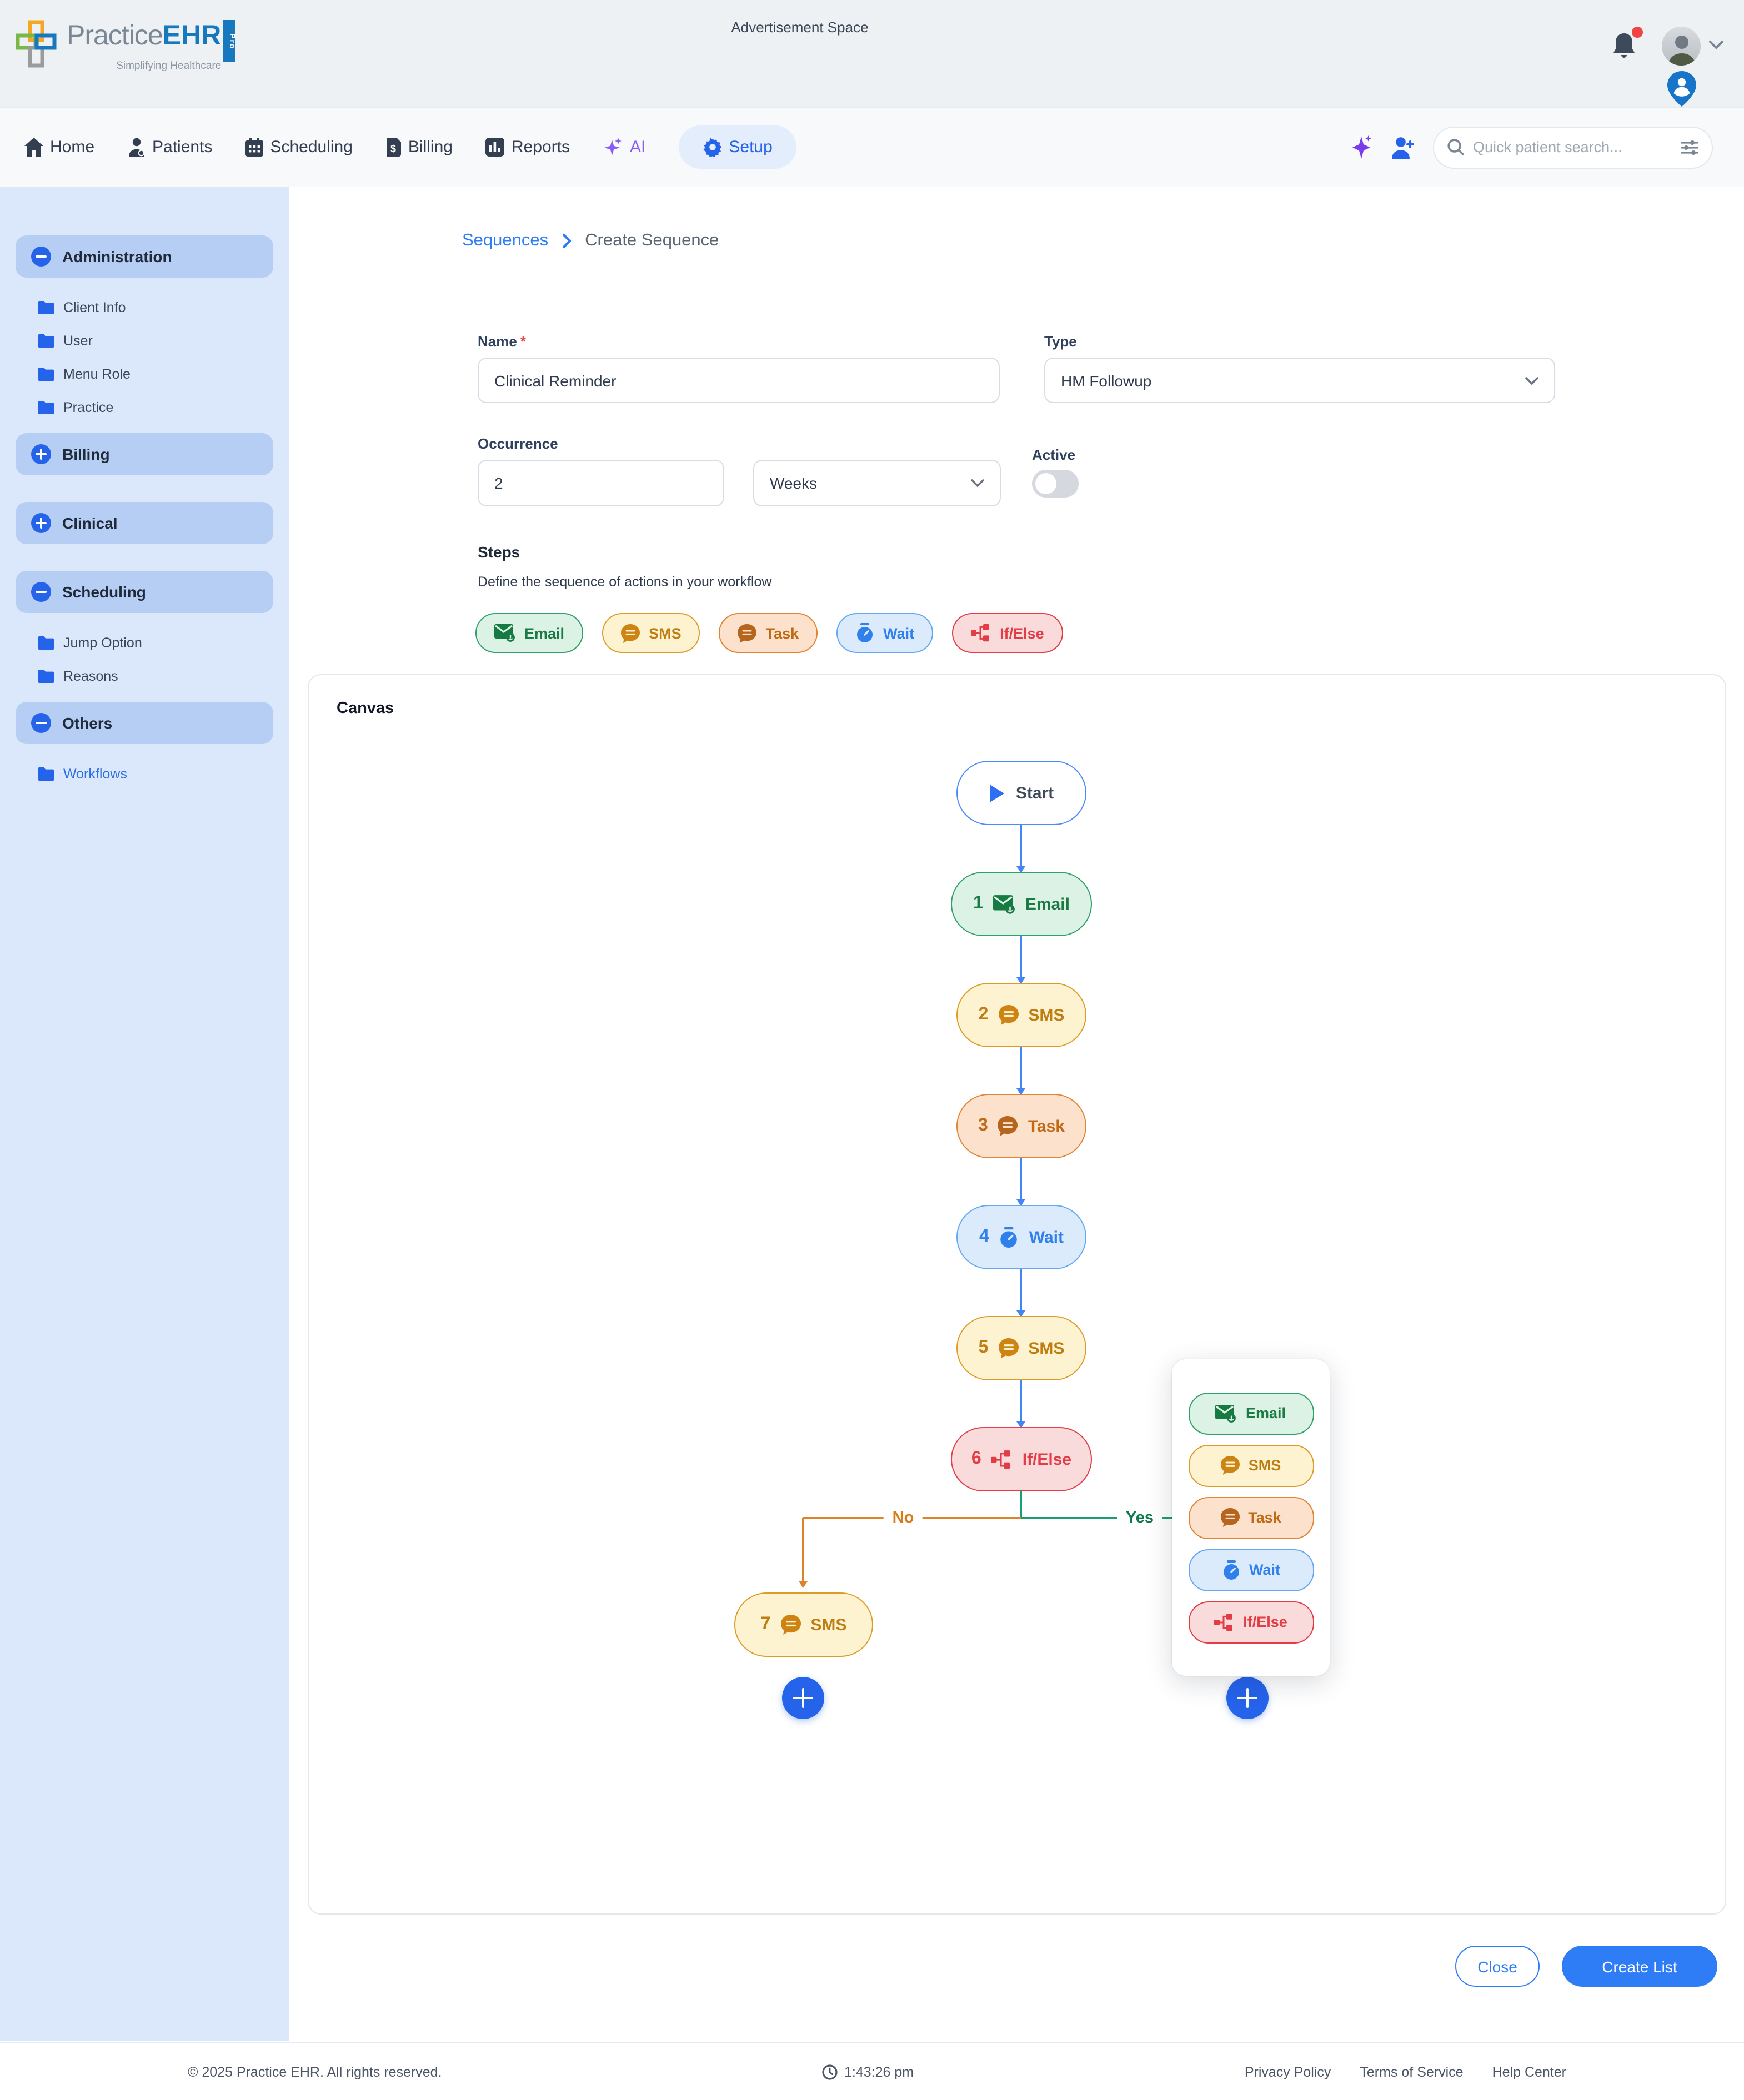  What do you see at coordinates (885, 633) in the screenshot?
I see `palette-wait-button: Wait` at bounding box center [885, 633].